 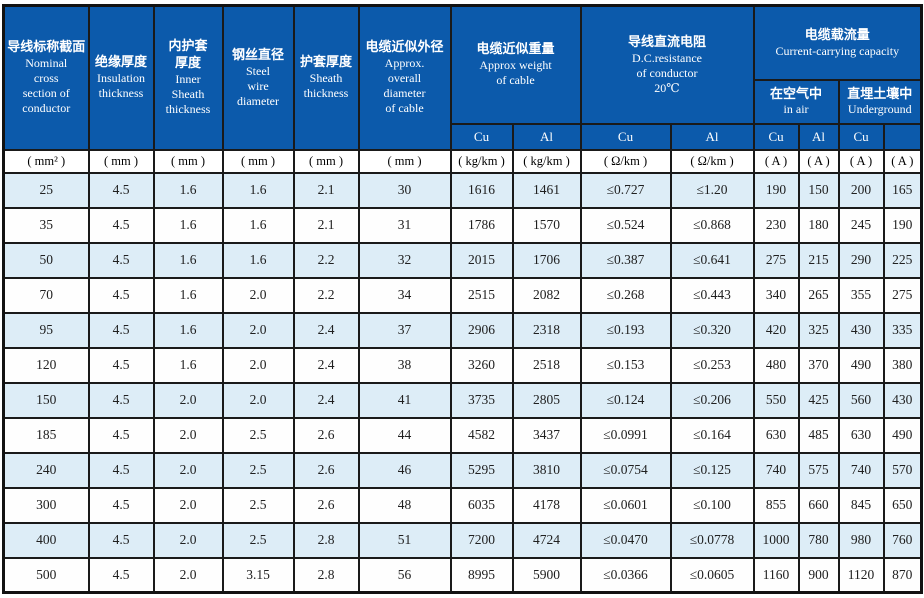 I want to click on table-cell: ≤0.164, so click(x=712, y=435).